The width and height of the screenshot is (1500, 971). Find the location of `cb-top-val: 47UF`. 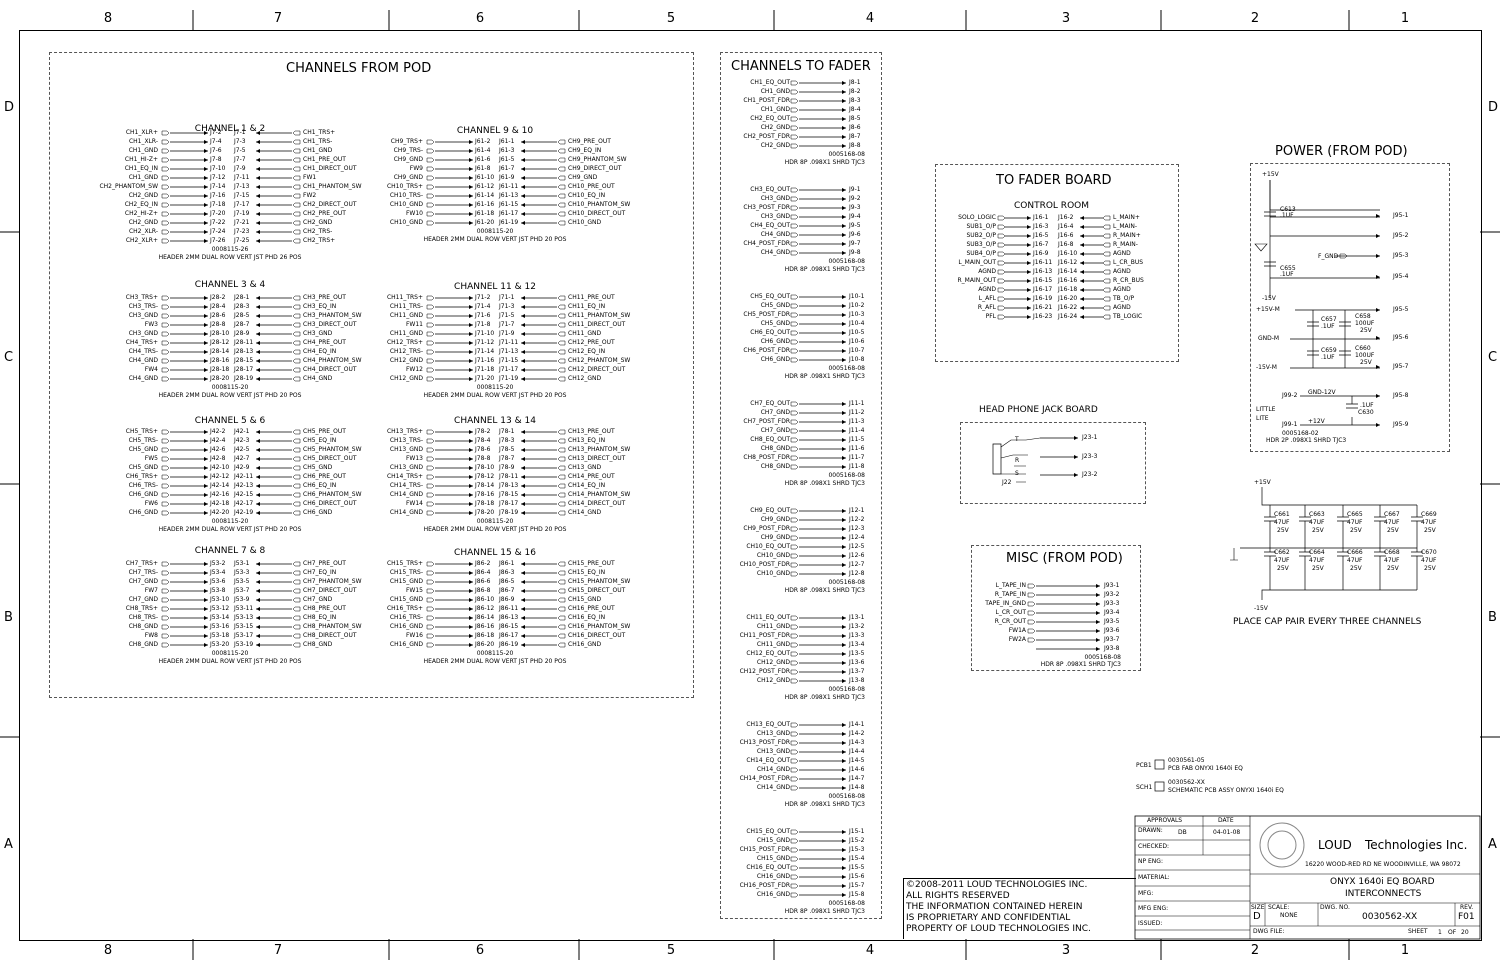

cb-top-val: 47UF is located at coordinates (1282, 522).